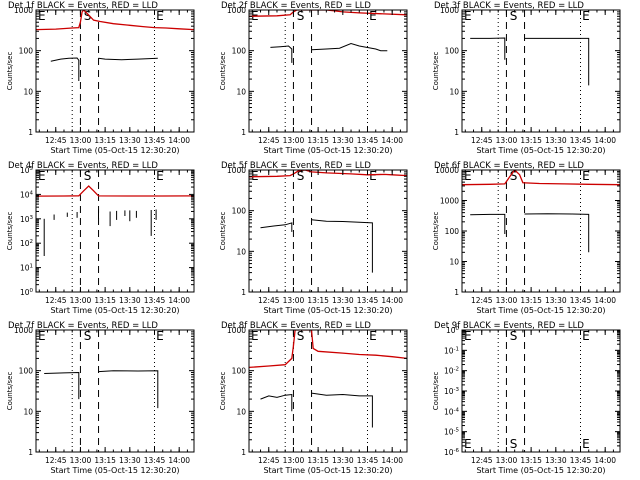  Describe the element at coordinates (26, 243) in the screenshot. I see `y-tick-label: 102` at that location.